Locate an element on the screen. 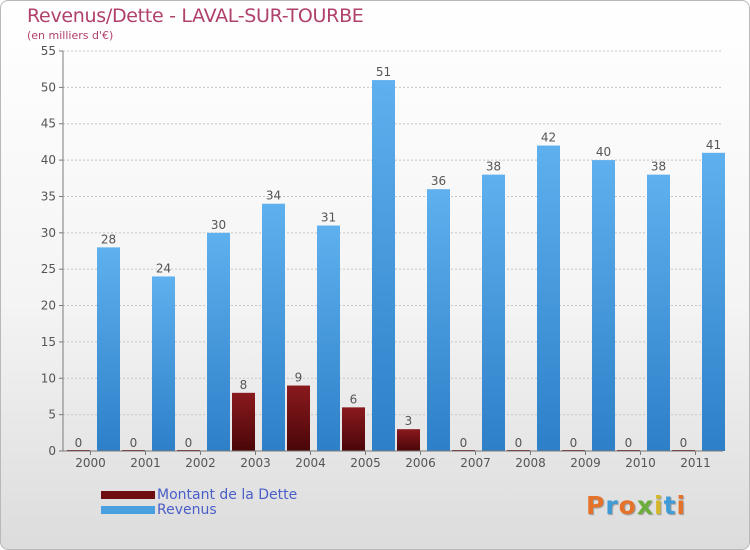 This screenshot has height=550, width=750. y-tick-label: 50 is located at coordinates (48, 87).